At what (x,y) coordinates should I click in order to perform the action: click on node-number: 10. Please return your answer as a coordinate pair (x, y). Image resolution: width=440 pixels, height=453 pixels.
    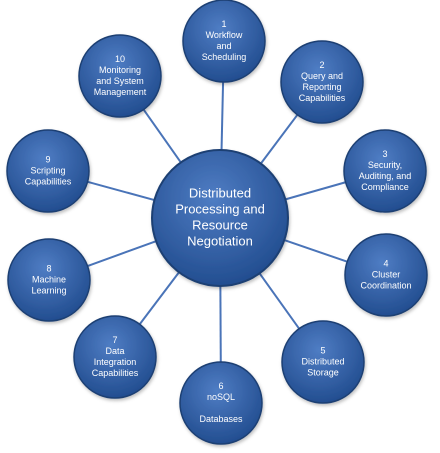
    Looking at the image, I should click on (120, 59).